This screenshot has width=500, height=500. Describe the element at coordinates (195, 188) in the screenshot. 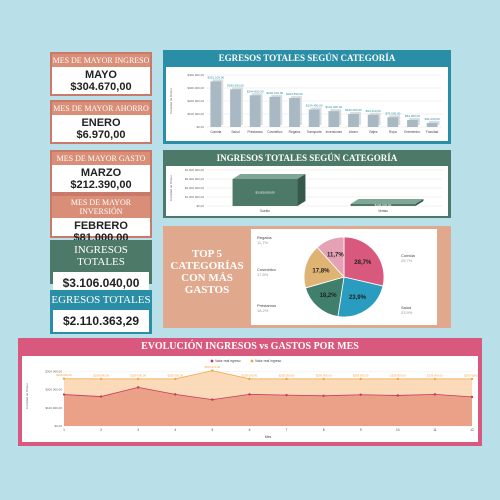

I see `y-tick-label: $2.000.000,00` at that location.